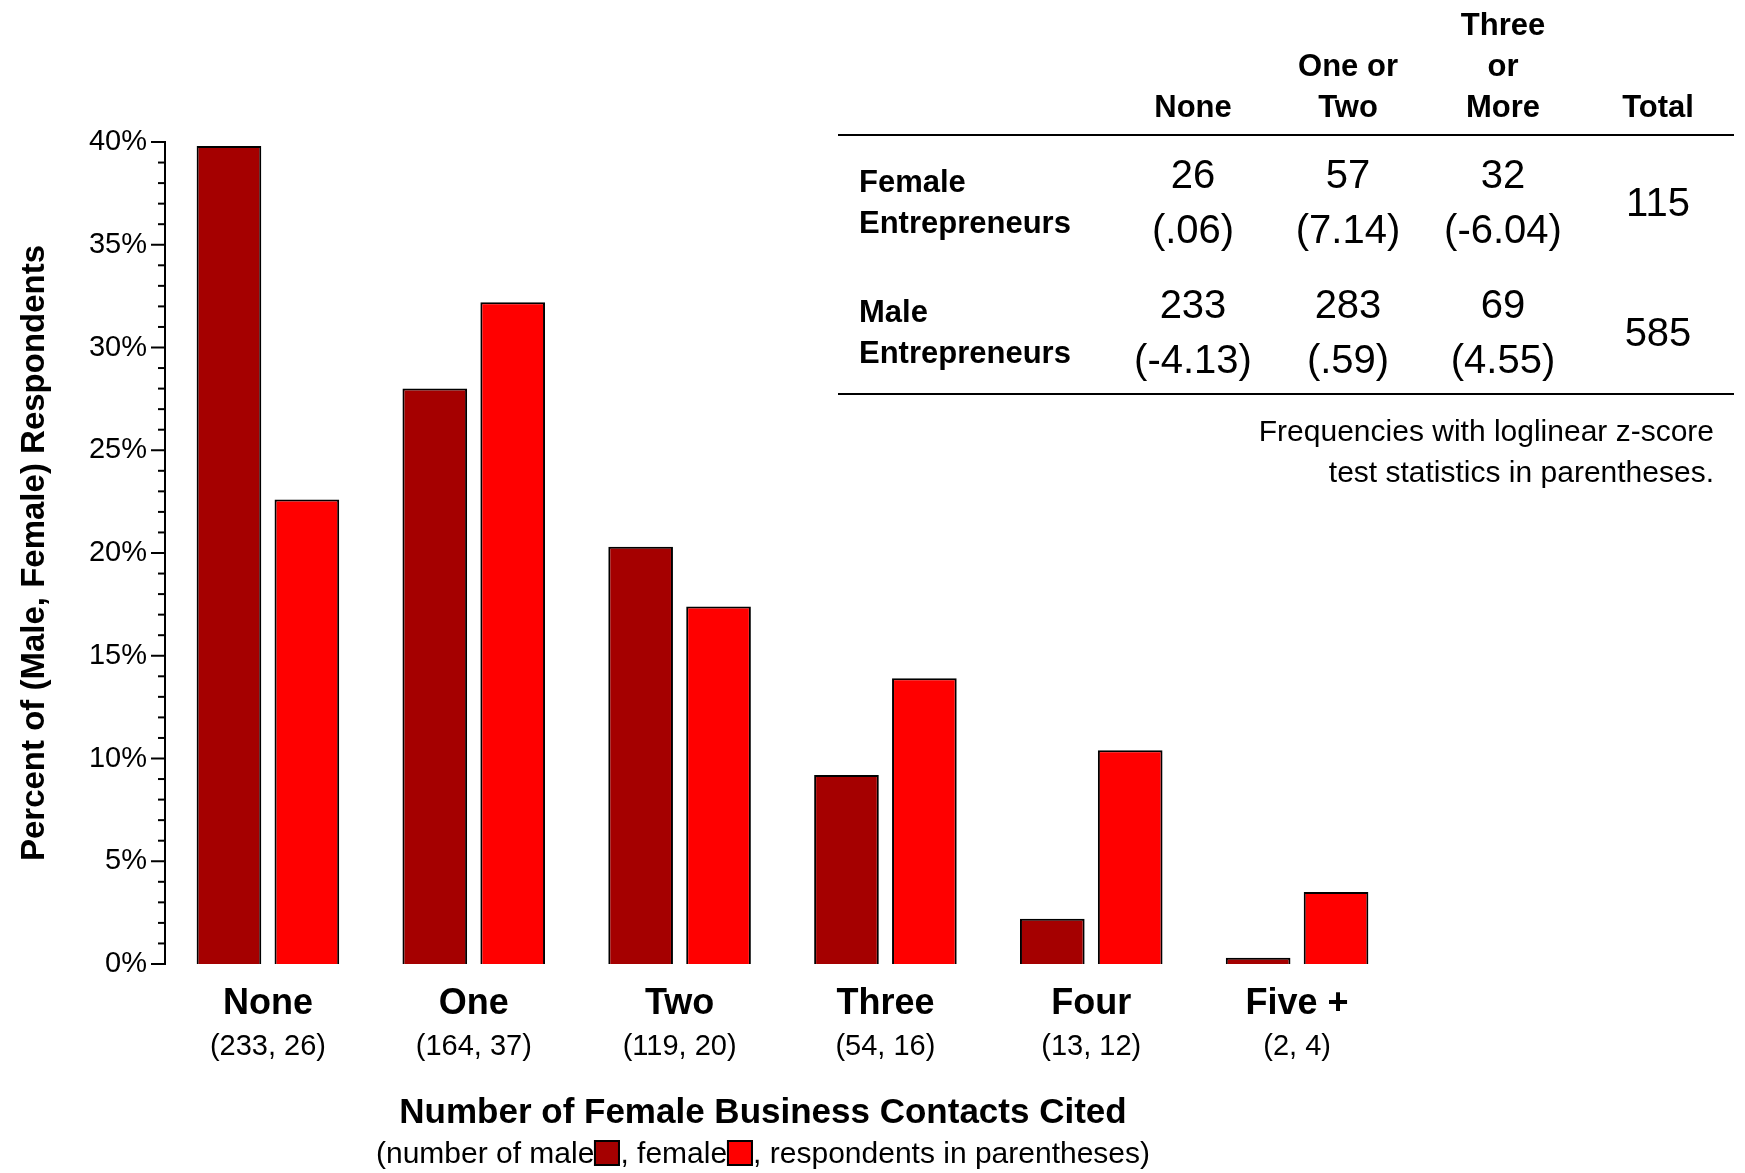 This screenshot has width=1745, height=1173. Describe the element at coordinates (1348, 332) in the screenshot. I see `annotation: 283 (.59)` at that location.